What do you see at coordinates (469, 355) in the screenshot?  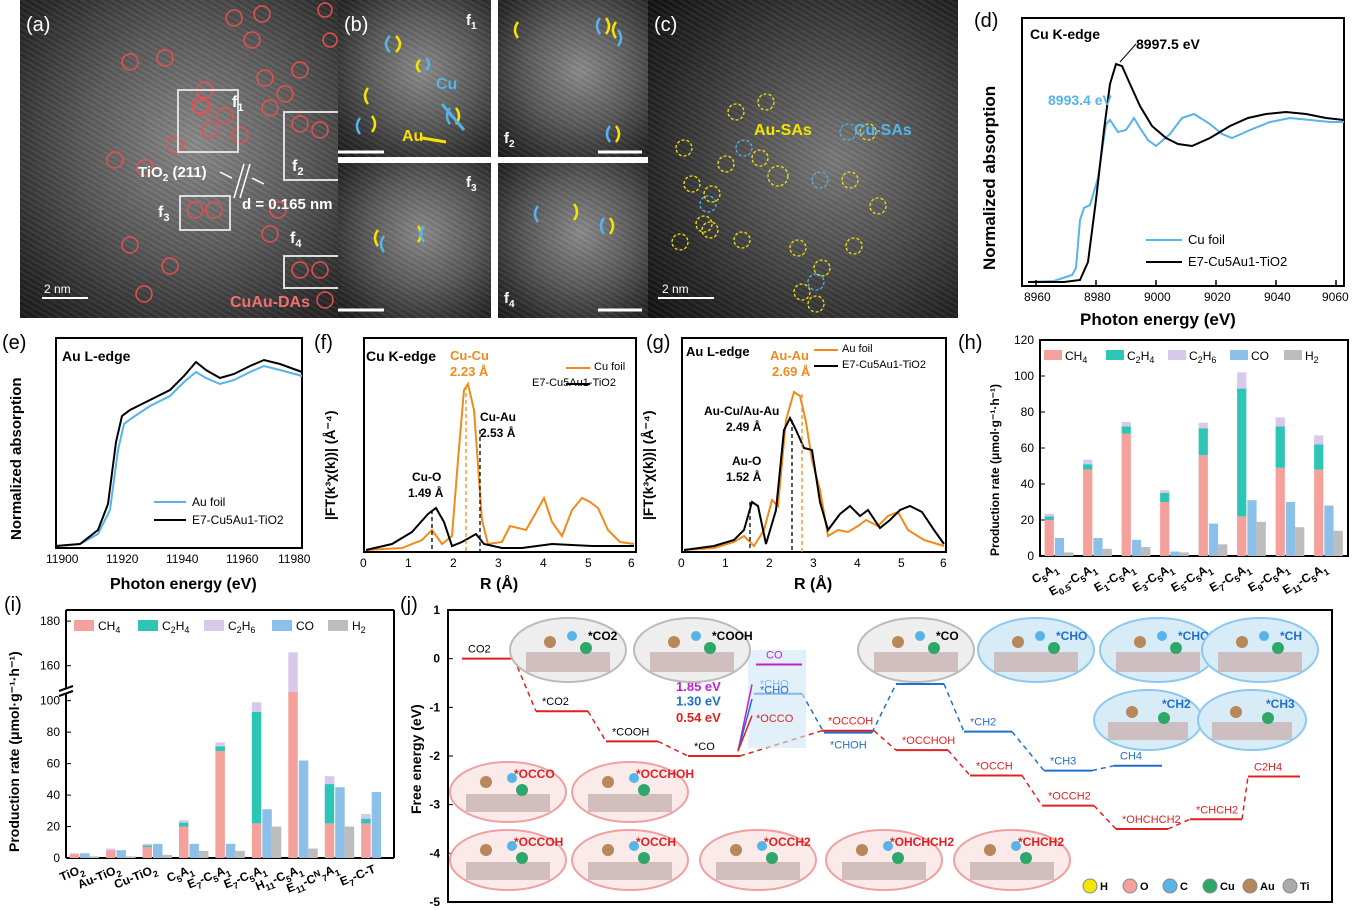 I see `f-cucu: Cu-Cu` at bounding box center [469, 355].